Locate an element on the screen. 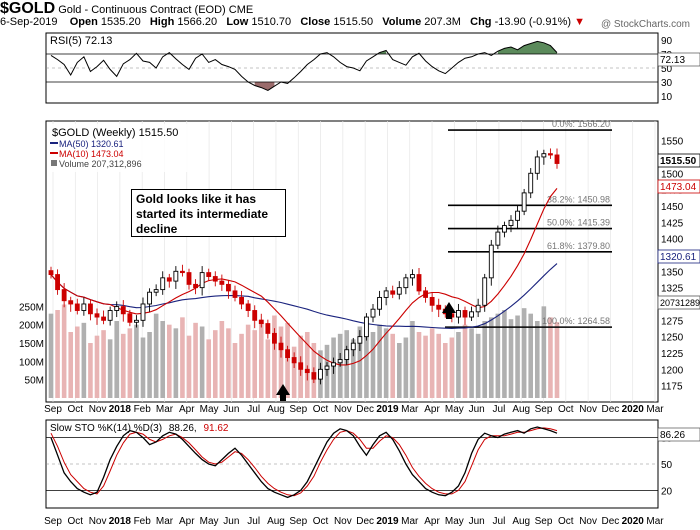 The image size is (700, 530). price-y-tick: 1200 is located at coordinates (672, 370).